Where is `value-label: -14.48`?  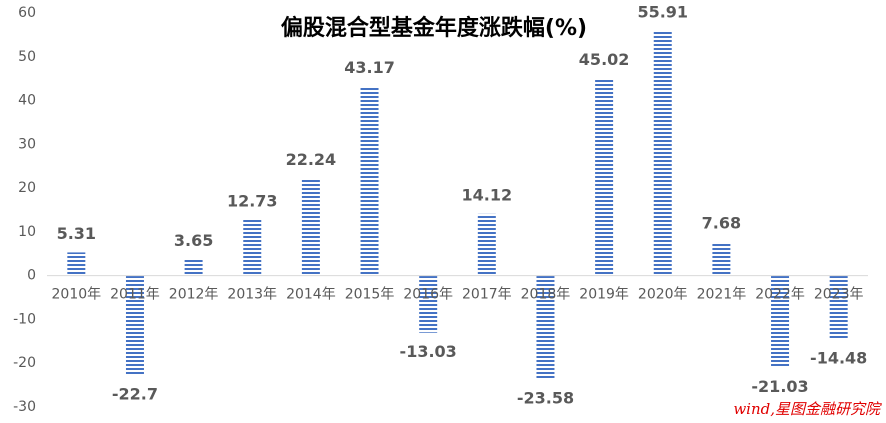
value-label: -14.48 is located at coordinates (838, 358).